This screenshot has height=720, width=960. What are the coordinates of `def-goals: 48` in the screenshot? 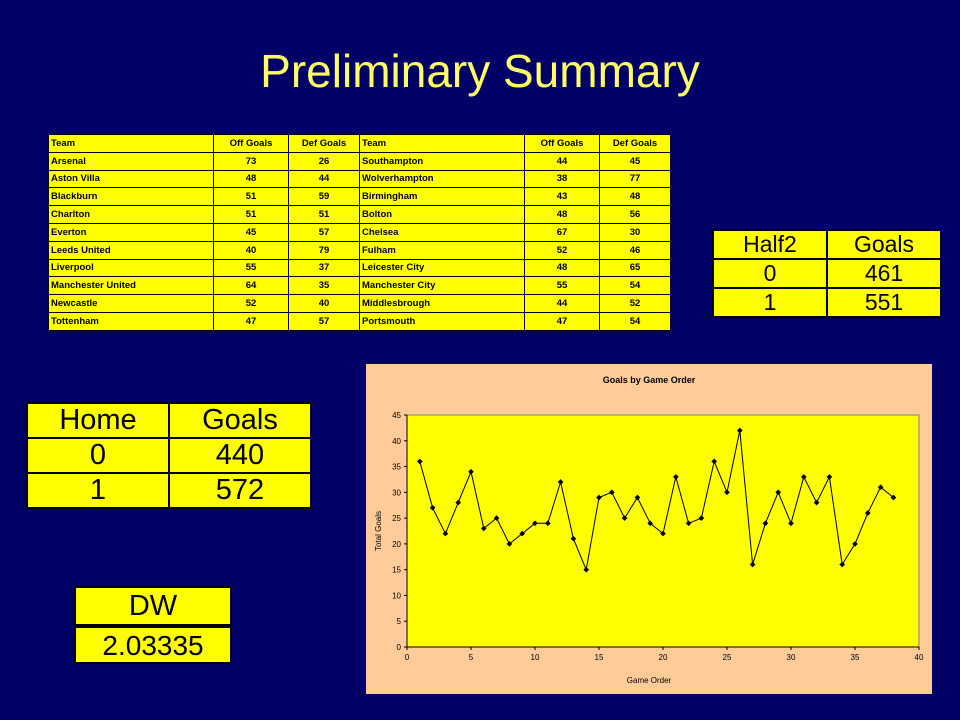 It's located at (635, 197).